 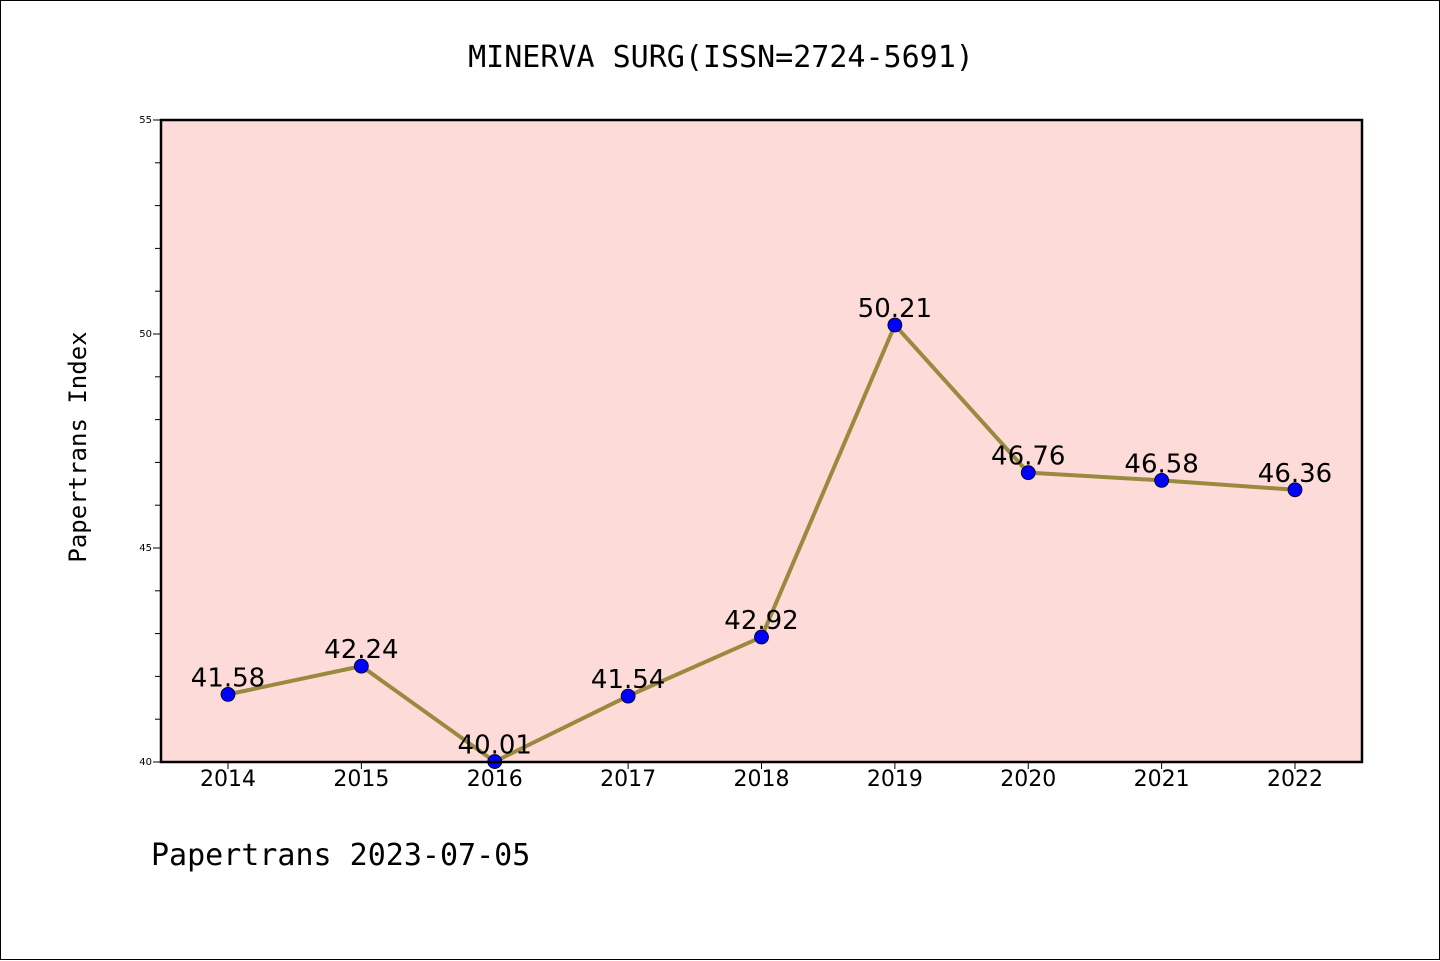 I want to click on y-tick-label: 45, so click(x=145, y=548).